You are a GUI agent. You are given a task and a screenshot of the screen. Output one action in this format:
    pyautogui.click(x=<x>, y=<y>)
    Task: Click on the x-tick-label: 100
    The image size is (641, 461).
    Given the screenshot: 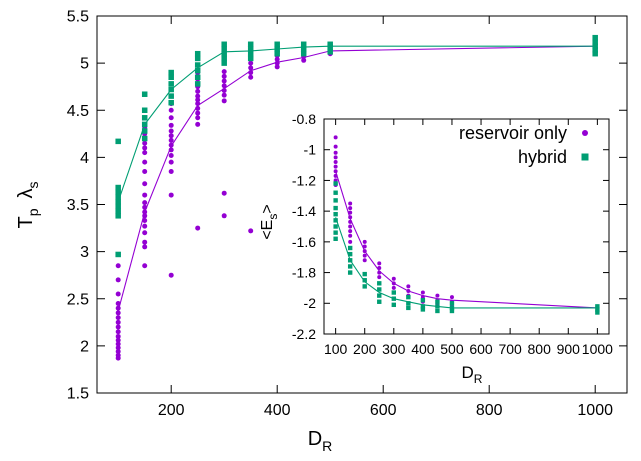 What is the action you would take?
    pyautogui.click(x=336, y=349)
    